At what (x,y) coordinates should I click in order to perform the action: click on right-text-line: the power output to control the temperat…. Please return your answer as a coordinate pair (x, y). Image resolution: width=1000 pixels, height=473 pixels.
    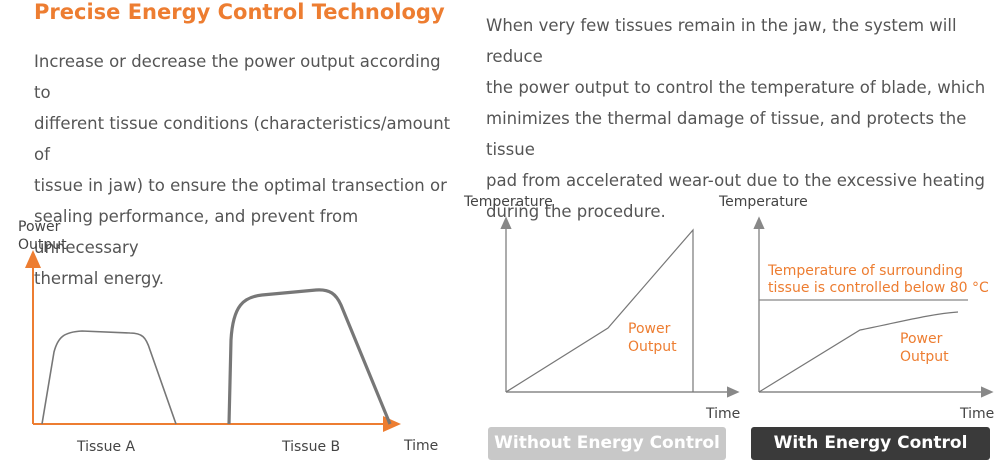
    Looking at the image, I should click on (736, 87).